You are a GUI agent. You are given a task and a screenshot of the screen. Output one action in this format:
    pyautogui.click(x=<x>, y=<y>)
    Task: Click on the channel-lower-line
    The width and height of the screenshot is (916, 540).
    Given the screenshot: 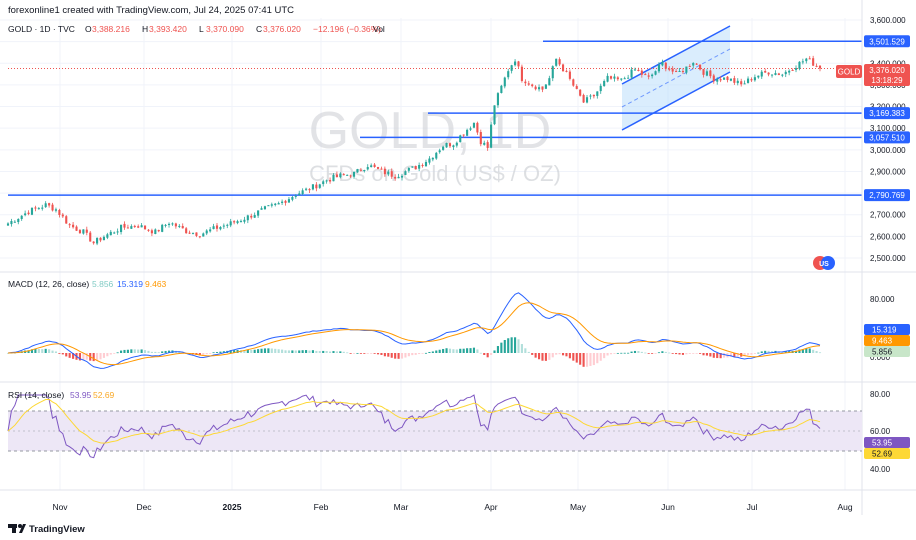 What is the action you would take?
    pyautogui.click(x=676, y=101)
    